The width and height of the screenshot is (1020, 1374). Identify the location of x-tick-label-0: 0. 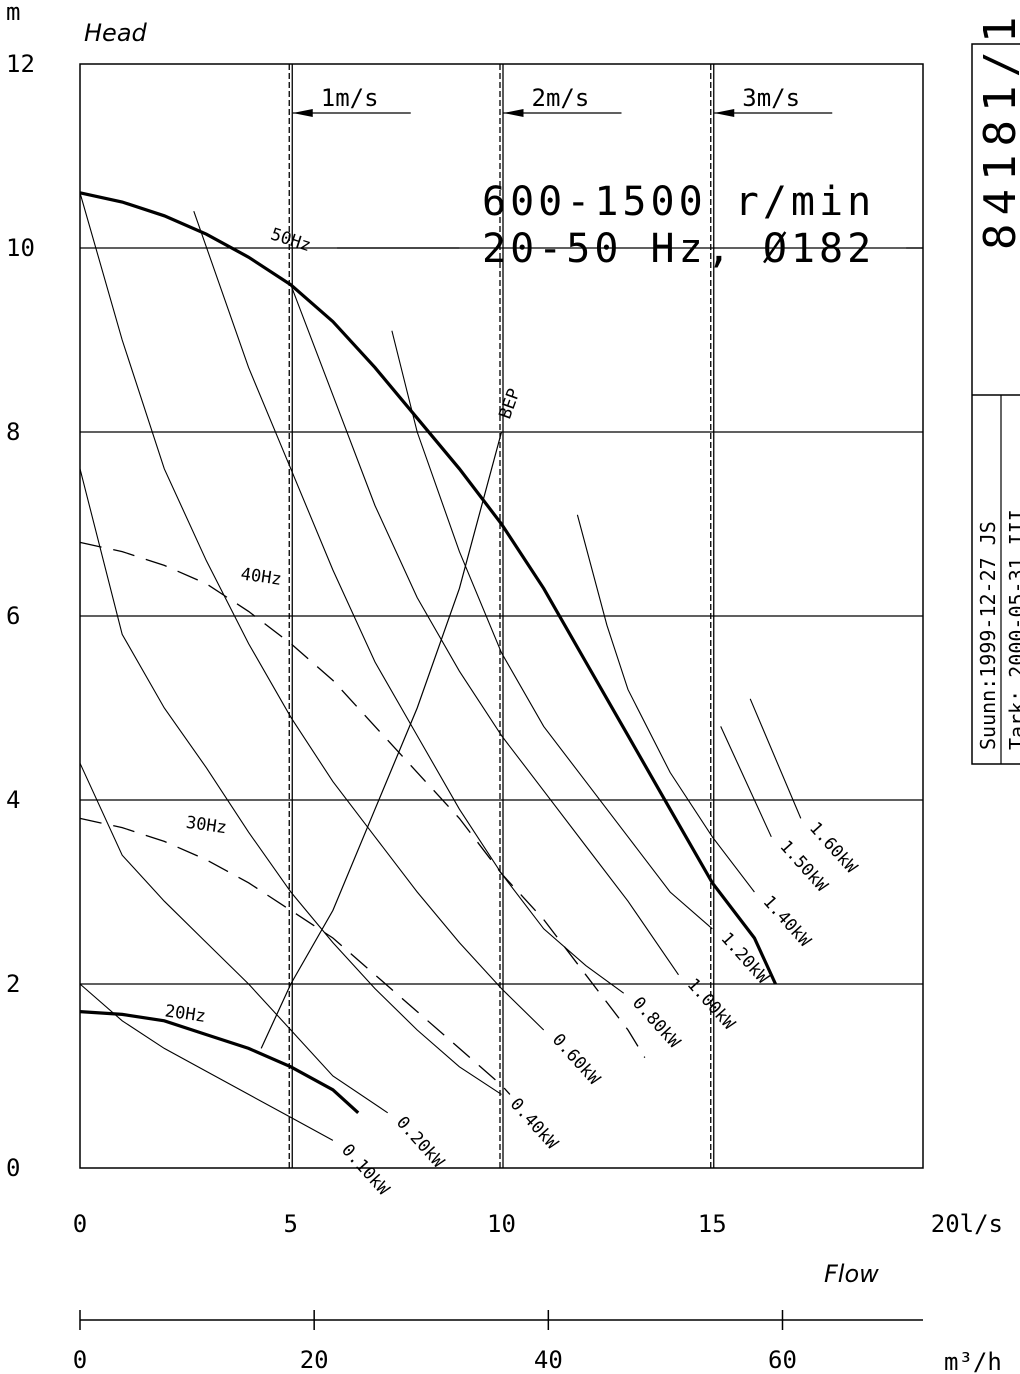
(80, 1224).